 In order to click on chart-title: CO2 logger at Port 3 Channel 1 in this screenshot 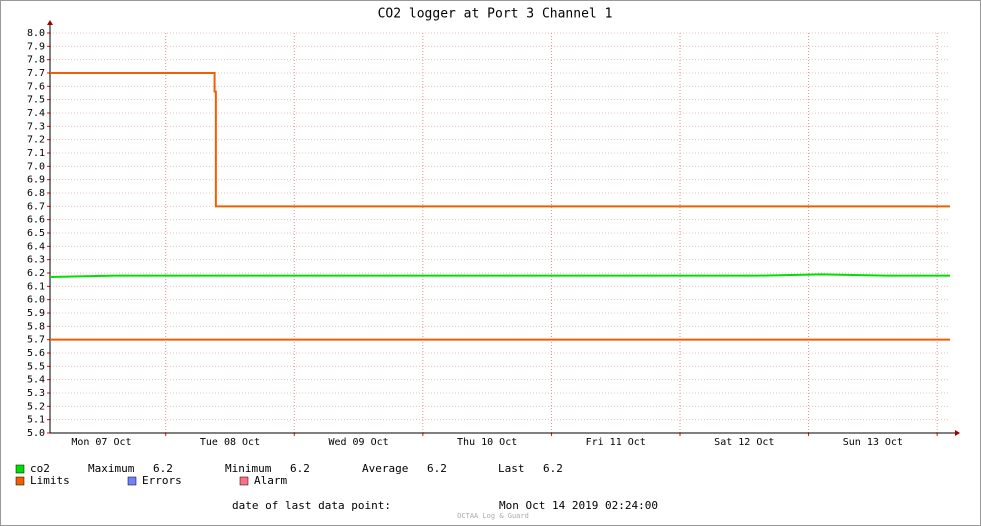, I will do `click(495, 14)`.